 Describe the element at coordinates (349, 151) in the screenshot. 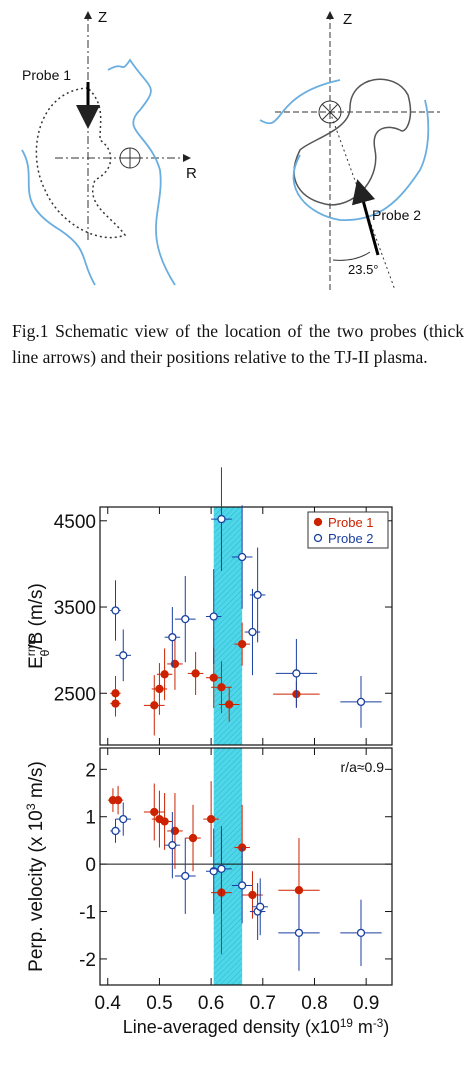

I see `right-schematic` at that location.